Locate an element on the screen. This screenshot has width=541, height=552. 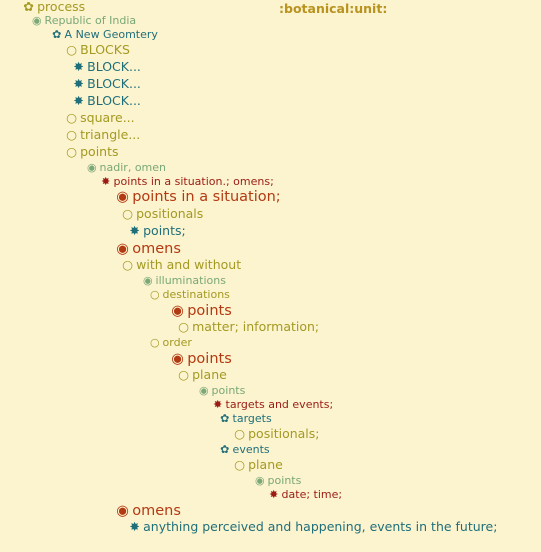
tree-node-label: points in a situation; is located at coordinates (206, 197).